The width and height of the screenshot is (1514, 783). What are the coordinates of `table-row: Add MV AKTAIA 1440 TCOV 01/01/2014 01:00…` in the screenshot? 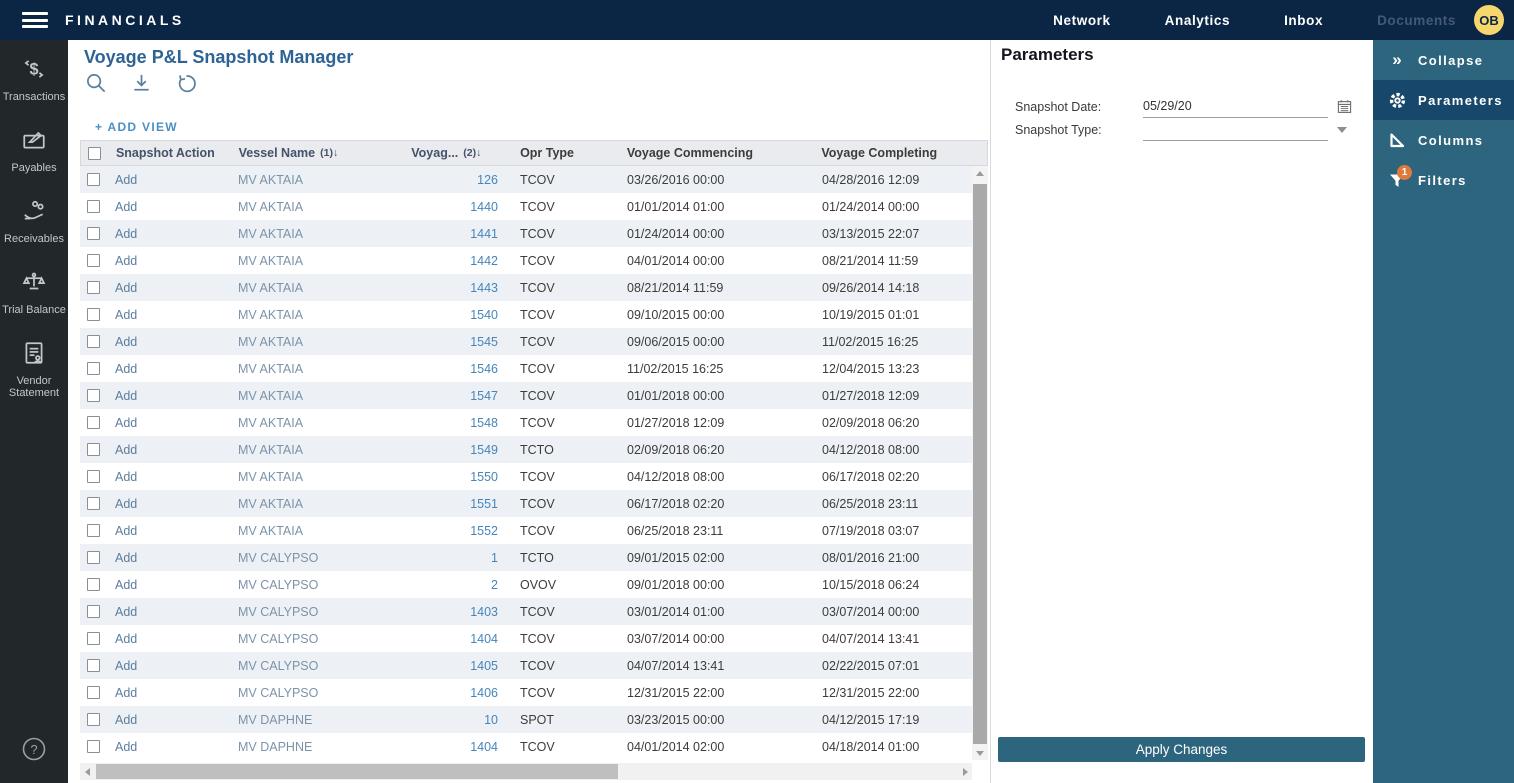 It's located at (534, 206).